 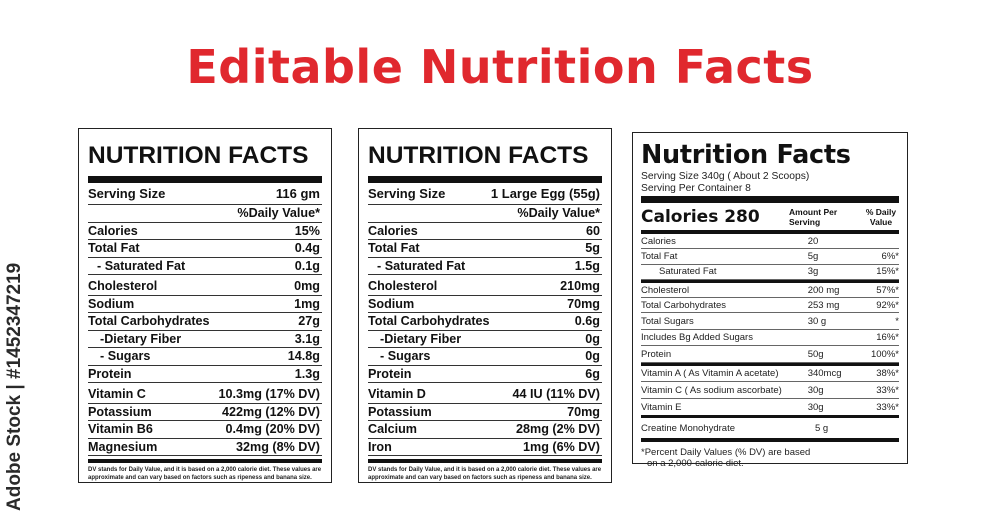 What do you see at coordinates (205, 194) in the screenshot?
I see `serving-size-row: Serving Size 116 gm` at bounding box center [205, 194].